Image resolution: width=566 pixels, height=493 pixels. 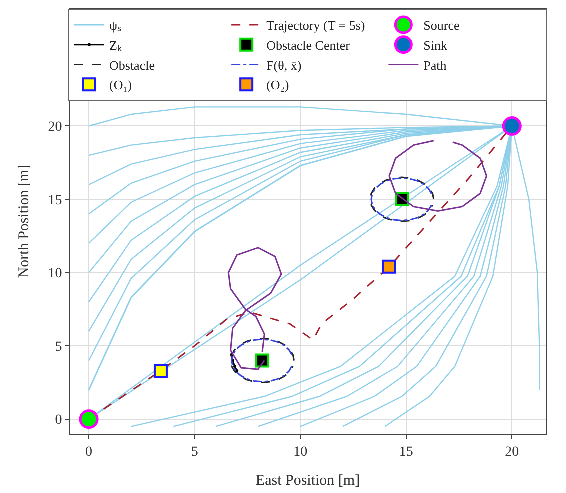 I want to click on y-tick-label: 5, so click(x=58, y=347).